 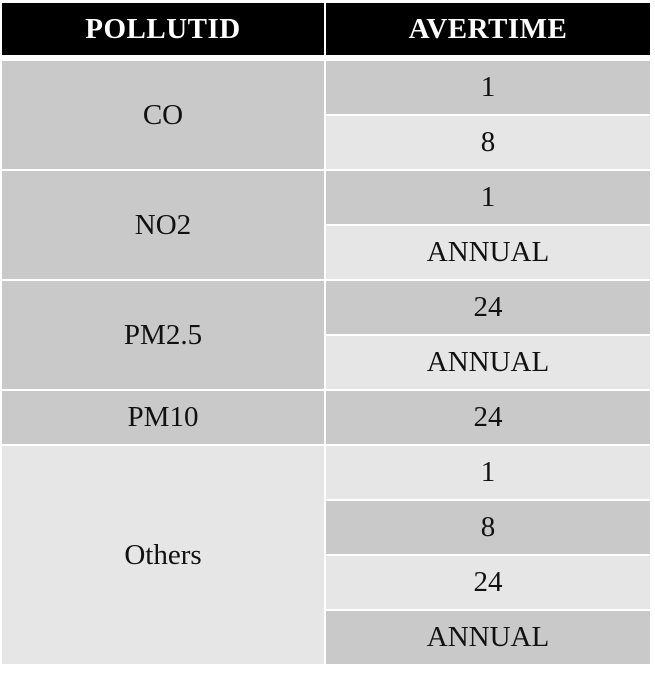 I want to click on pollutant-cell-co: CO, so click(x=164, y=114).